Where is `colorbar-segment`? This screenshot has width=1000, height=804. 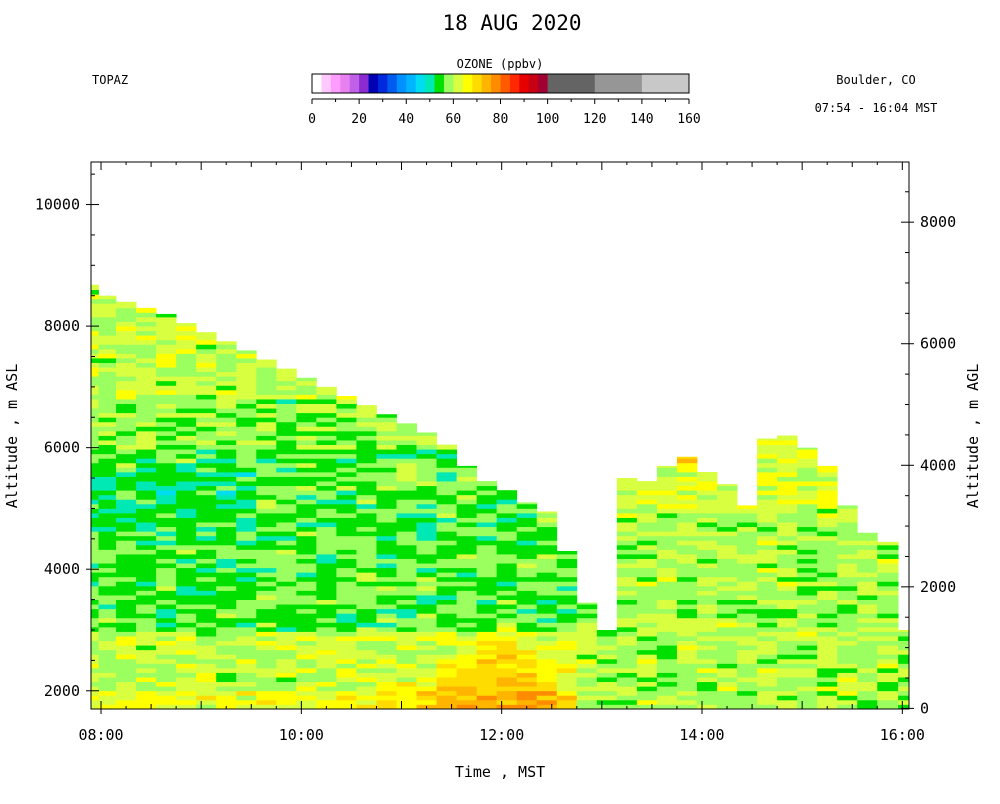 colorbar-segment is located at coordinates (618, 83).